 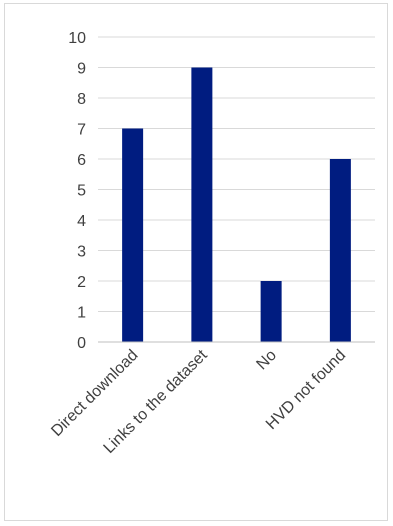 What do you see at coordinates (77, 38) in the screenshot?
I see `y-tick-label: 10` at bounding box center [77, 38].